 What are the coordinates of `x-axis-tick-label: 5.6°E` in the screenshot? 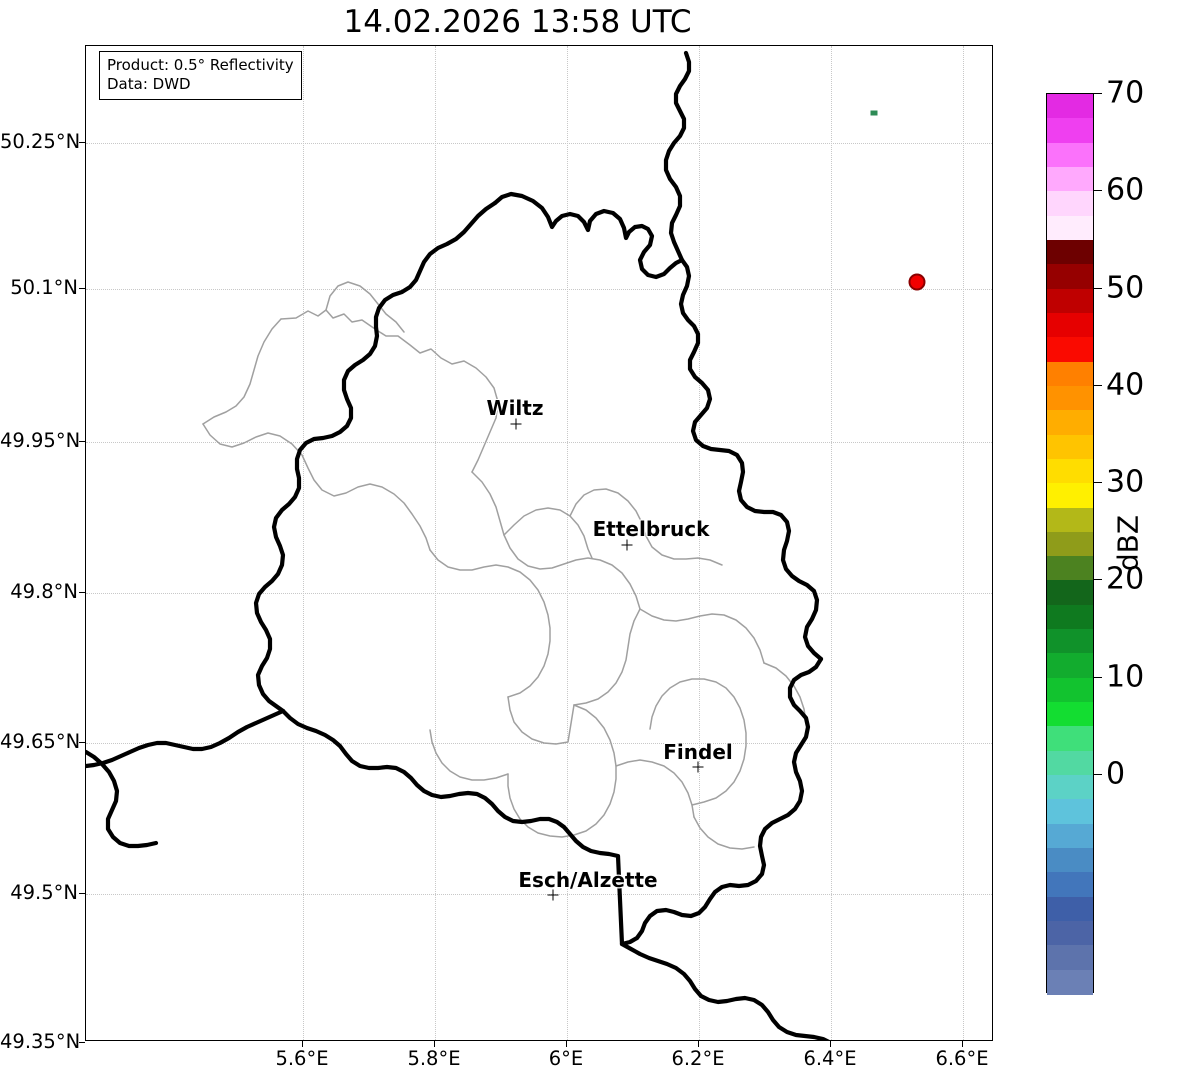 It's located at (302, 1058).